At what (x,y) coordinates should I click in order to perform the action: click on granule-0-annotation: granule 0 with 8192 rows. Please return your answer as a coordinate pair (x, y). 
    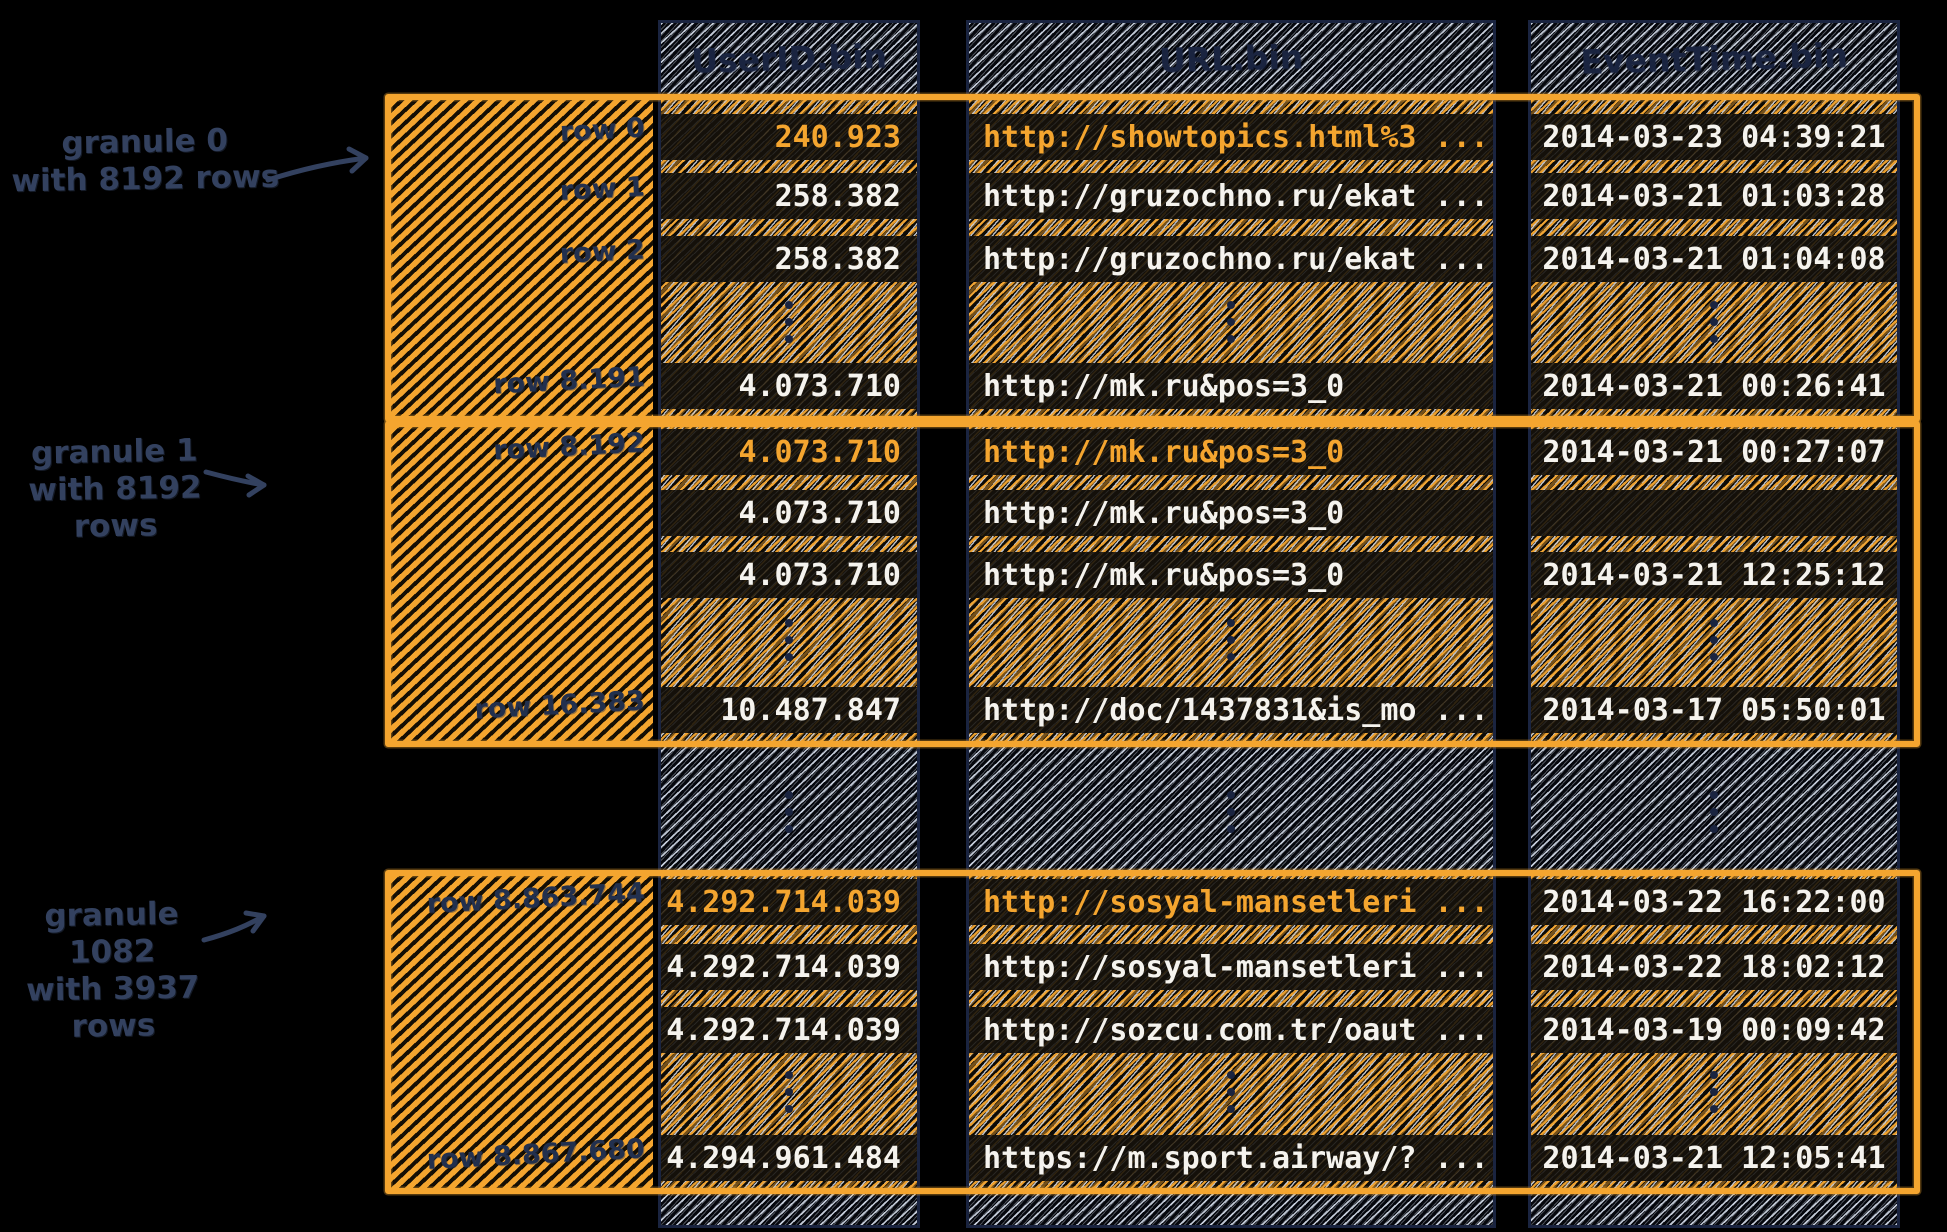
    Looking at the image, I should click on (144, 161).